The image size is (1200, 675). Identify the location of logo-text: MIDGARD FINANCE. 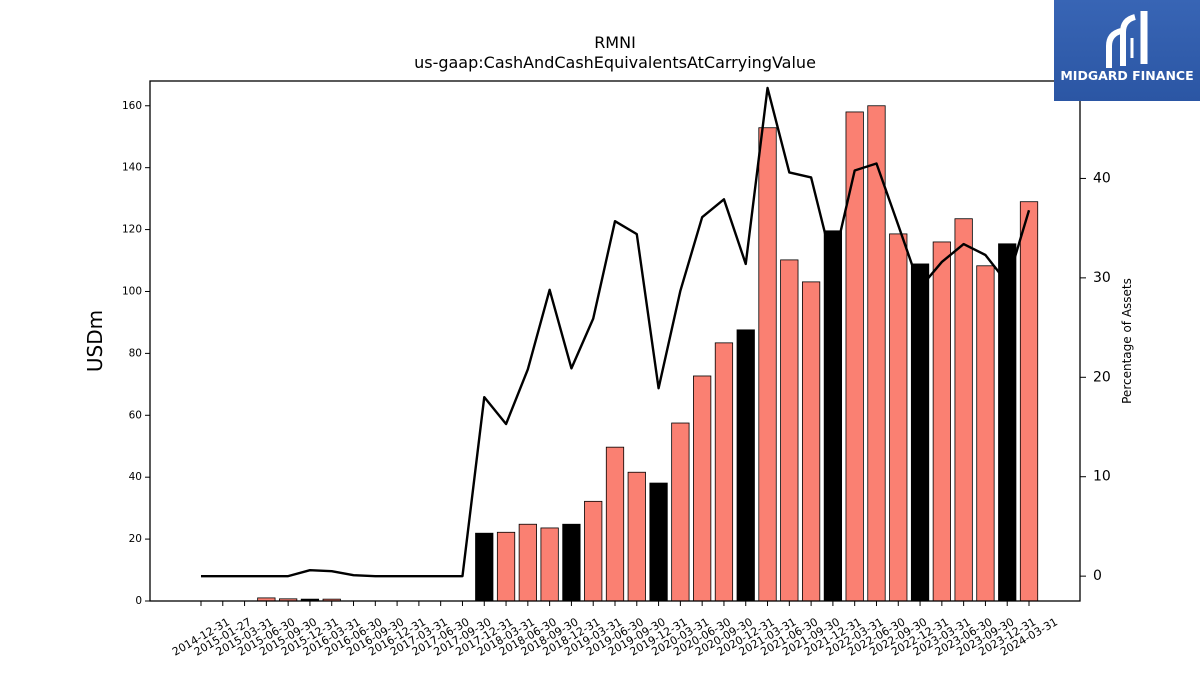
(1127, 75).